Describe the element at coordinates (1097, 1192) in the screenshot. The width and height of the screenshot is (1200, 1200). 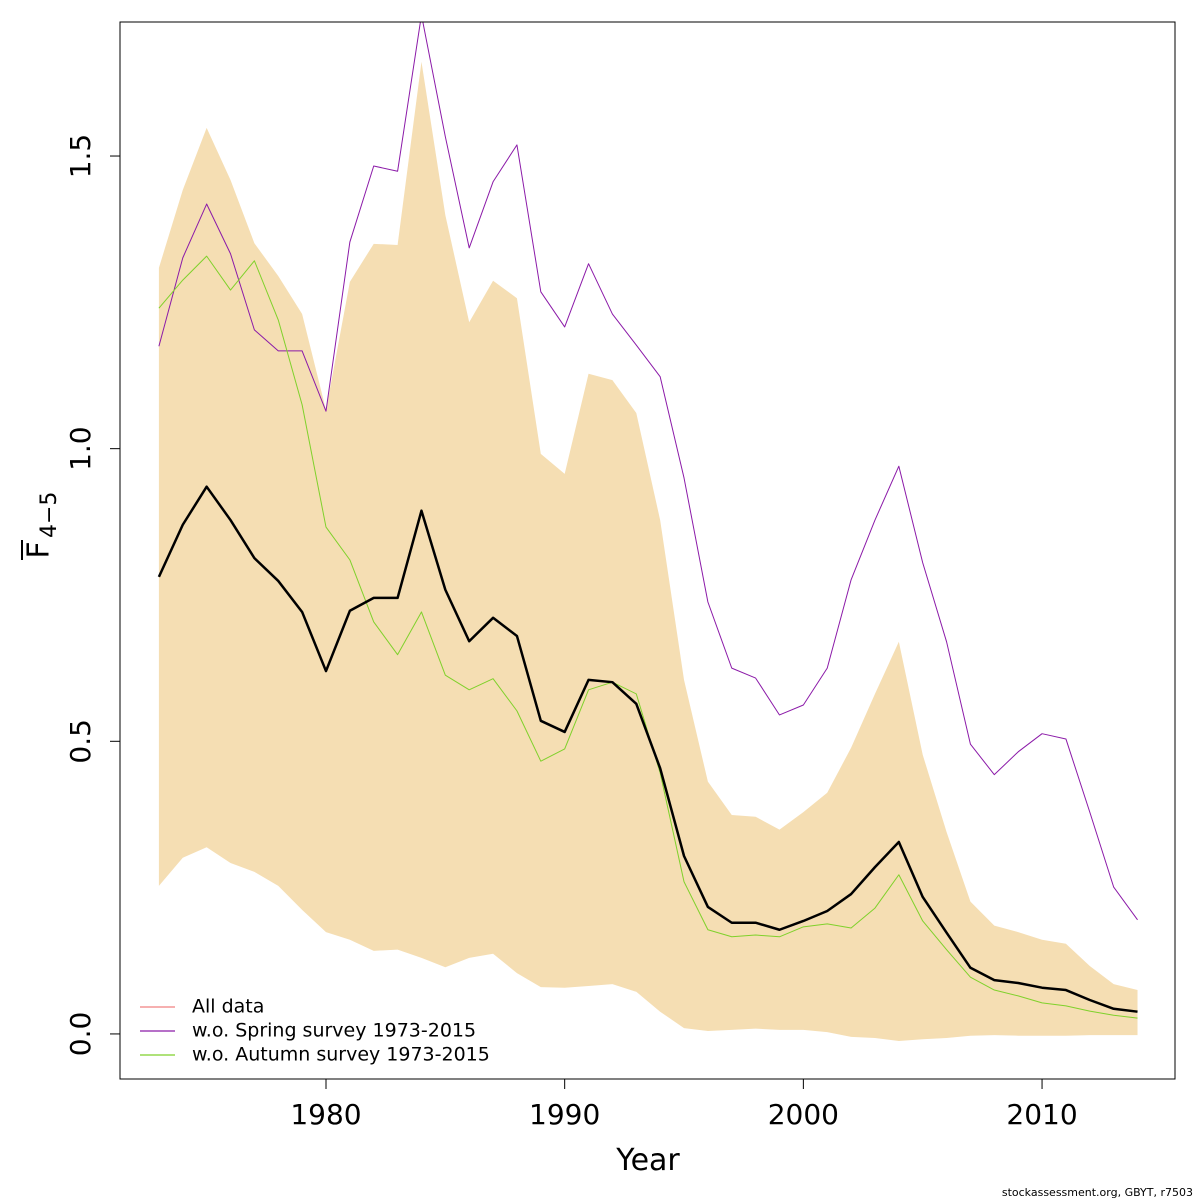
I see `footer: stockassessment.org, GBYT, r7503` at that location.